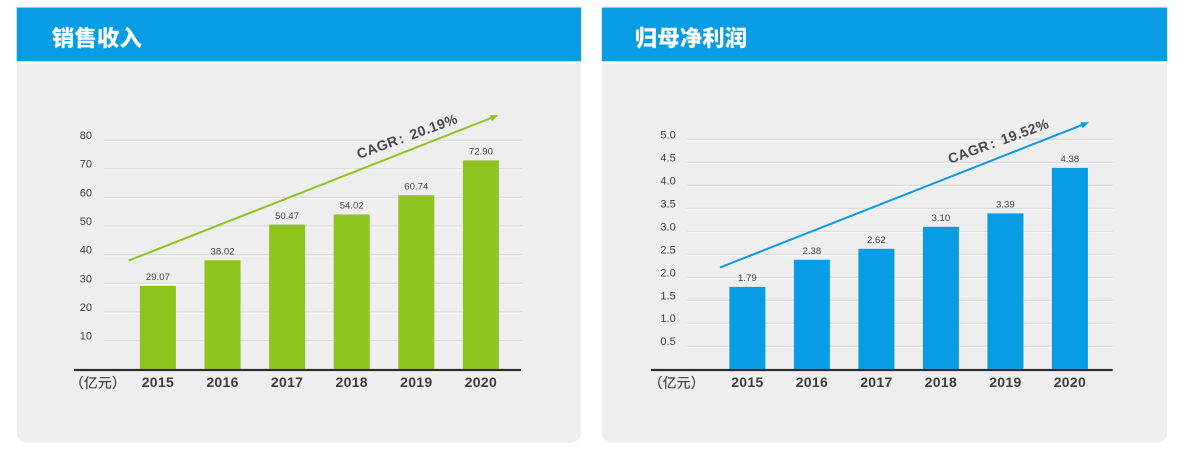 Image resolution: width=1183 pixels, height=465 pixels. Describe the element at coordinates (86, 337) in the screenshot. I see `svg-text: 10` at that location.